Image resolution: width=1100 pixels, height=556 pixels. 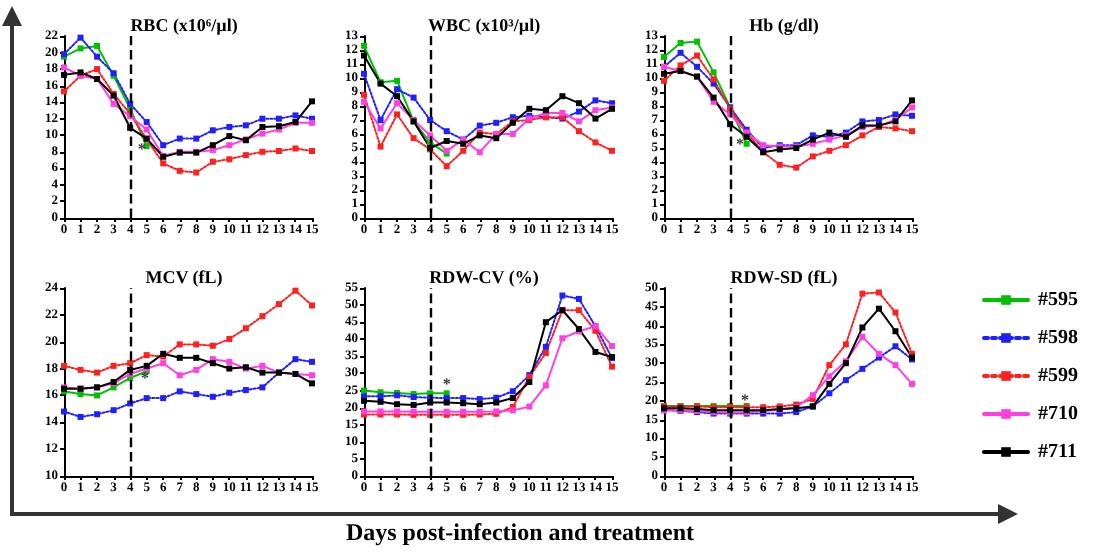 I want to click on chart-title: RDW-SD (fL), so click(x=784, y=277).